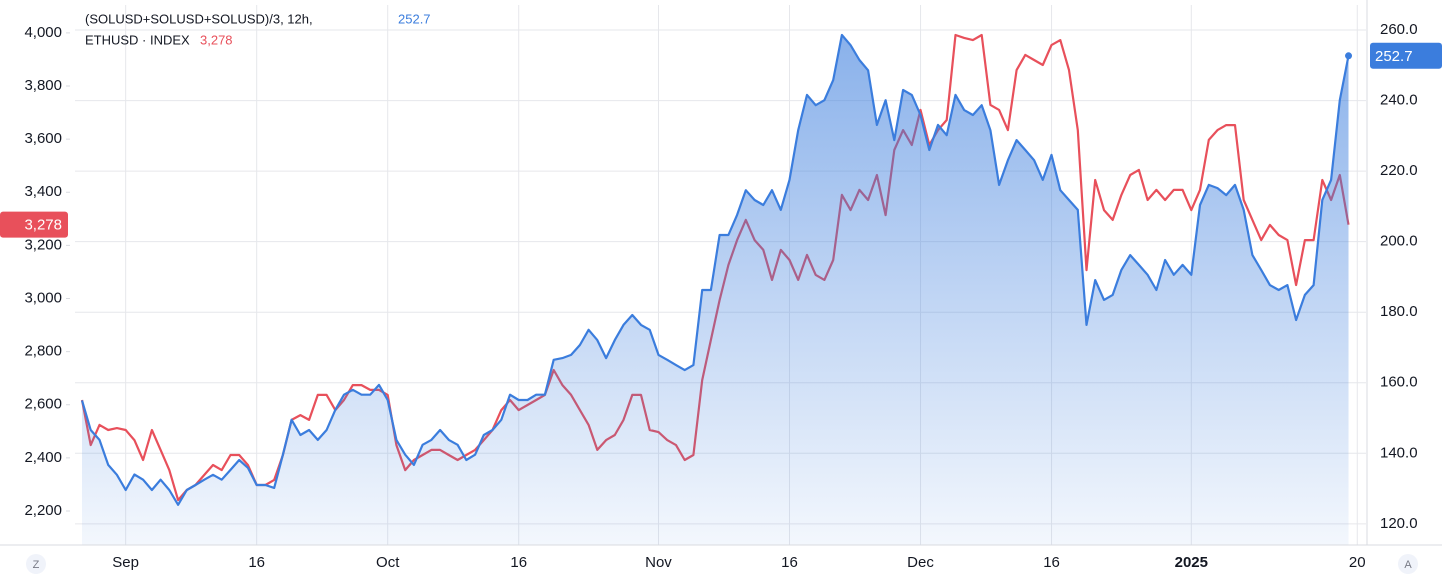 The width and height of the screenshot is (1442, 585). Describe the element at coordinates (43, 85) in the screenshot. I see `y-tick-label: 3,800` at that location.